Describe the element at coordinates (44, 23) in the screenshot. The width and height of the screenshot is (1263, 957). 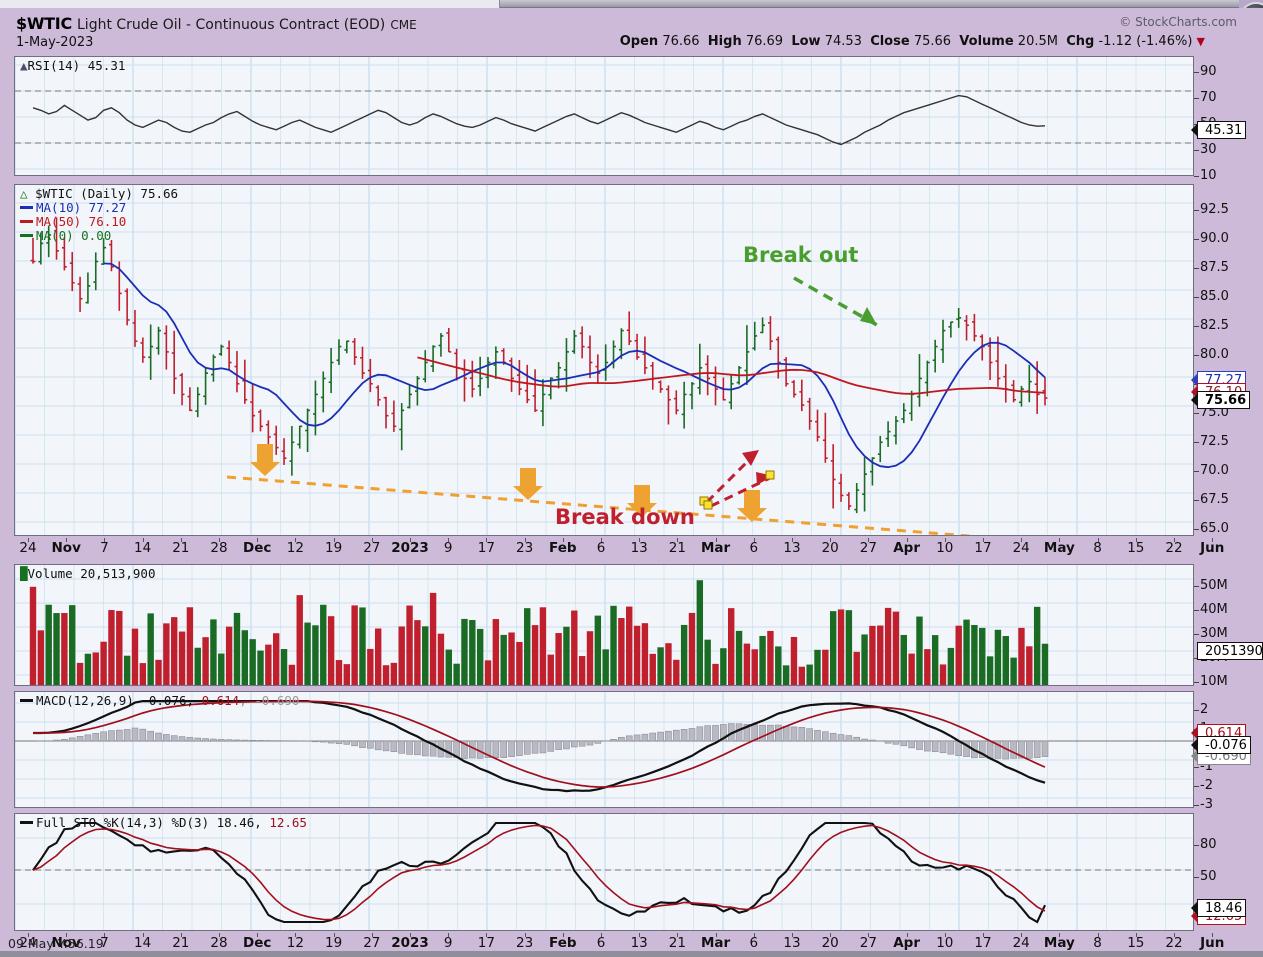
I see `symbol-ticker: $WTIC` at that location.